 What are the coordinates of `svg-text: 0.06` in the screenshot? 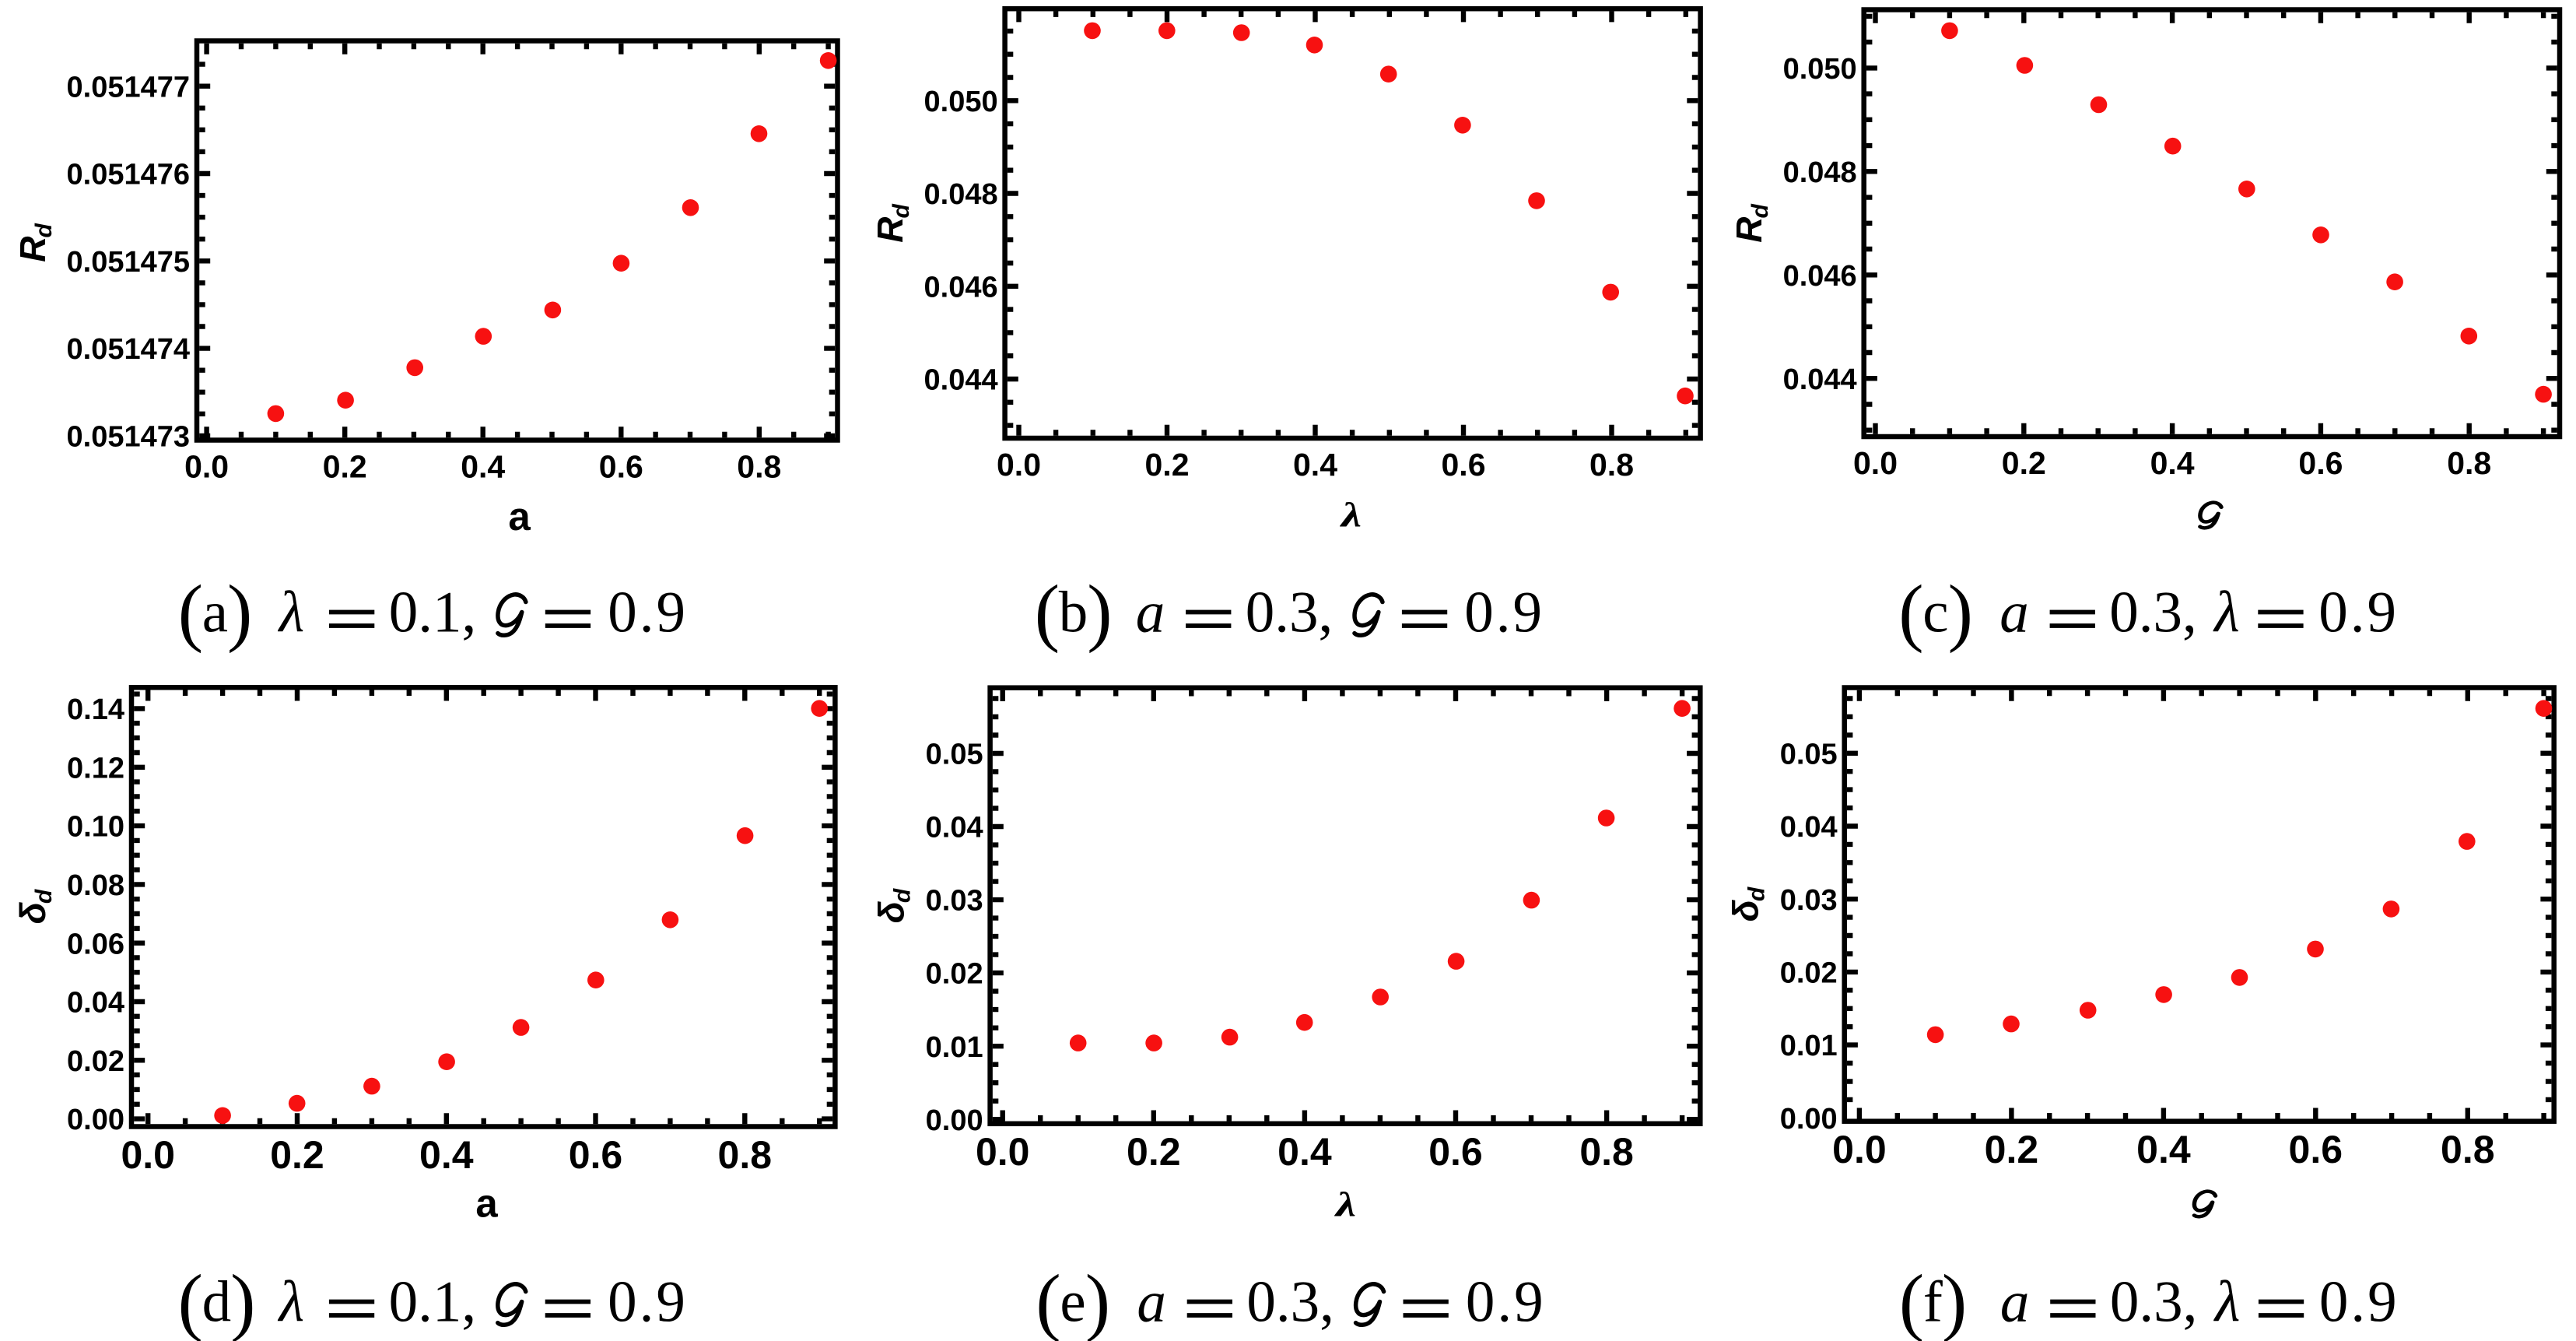 It's located at (95, 944).